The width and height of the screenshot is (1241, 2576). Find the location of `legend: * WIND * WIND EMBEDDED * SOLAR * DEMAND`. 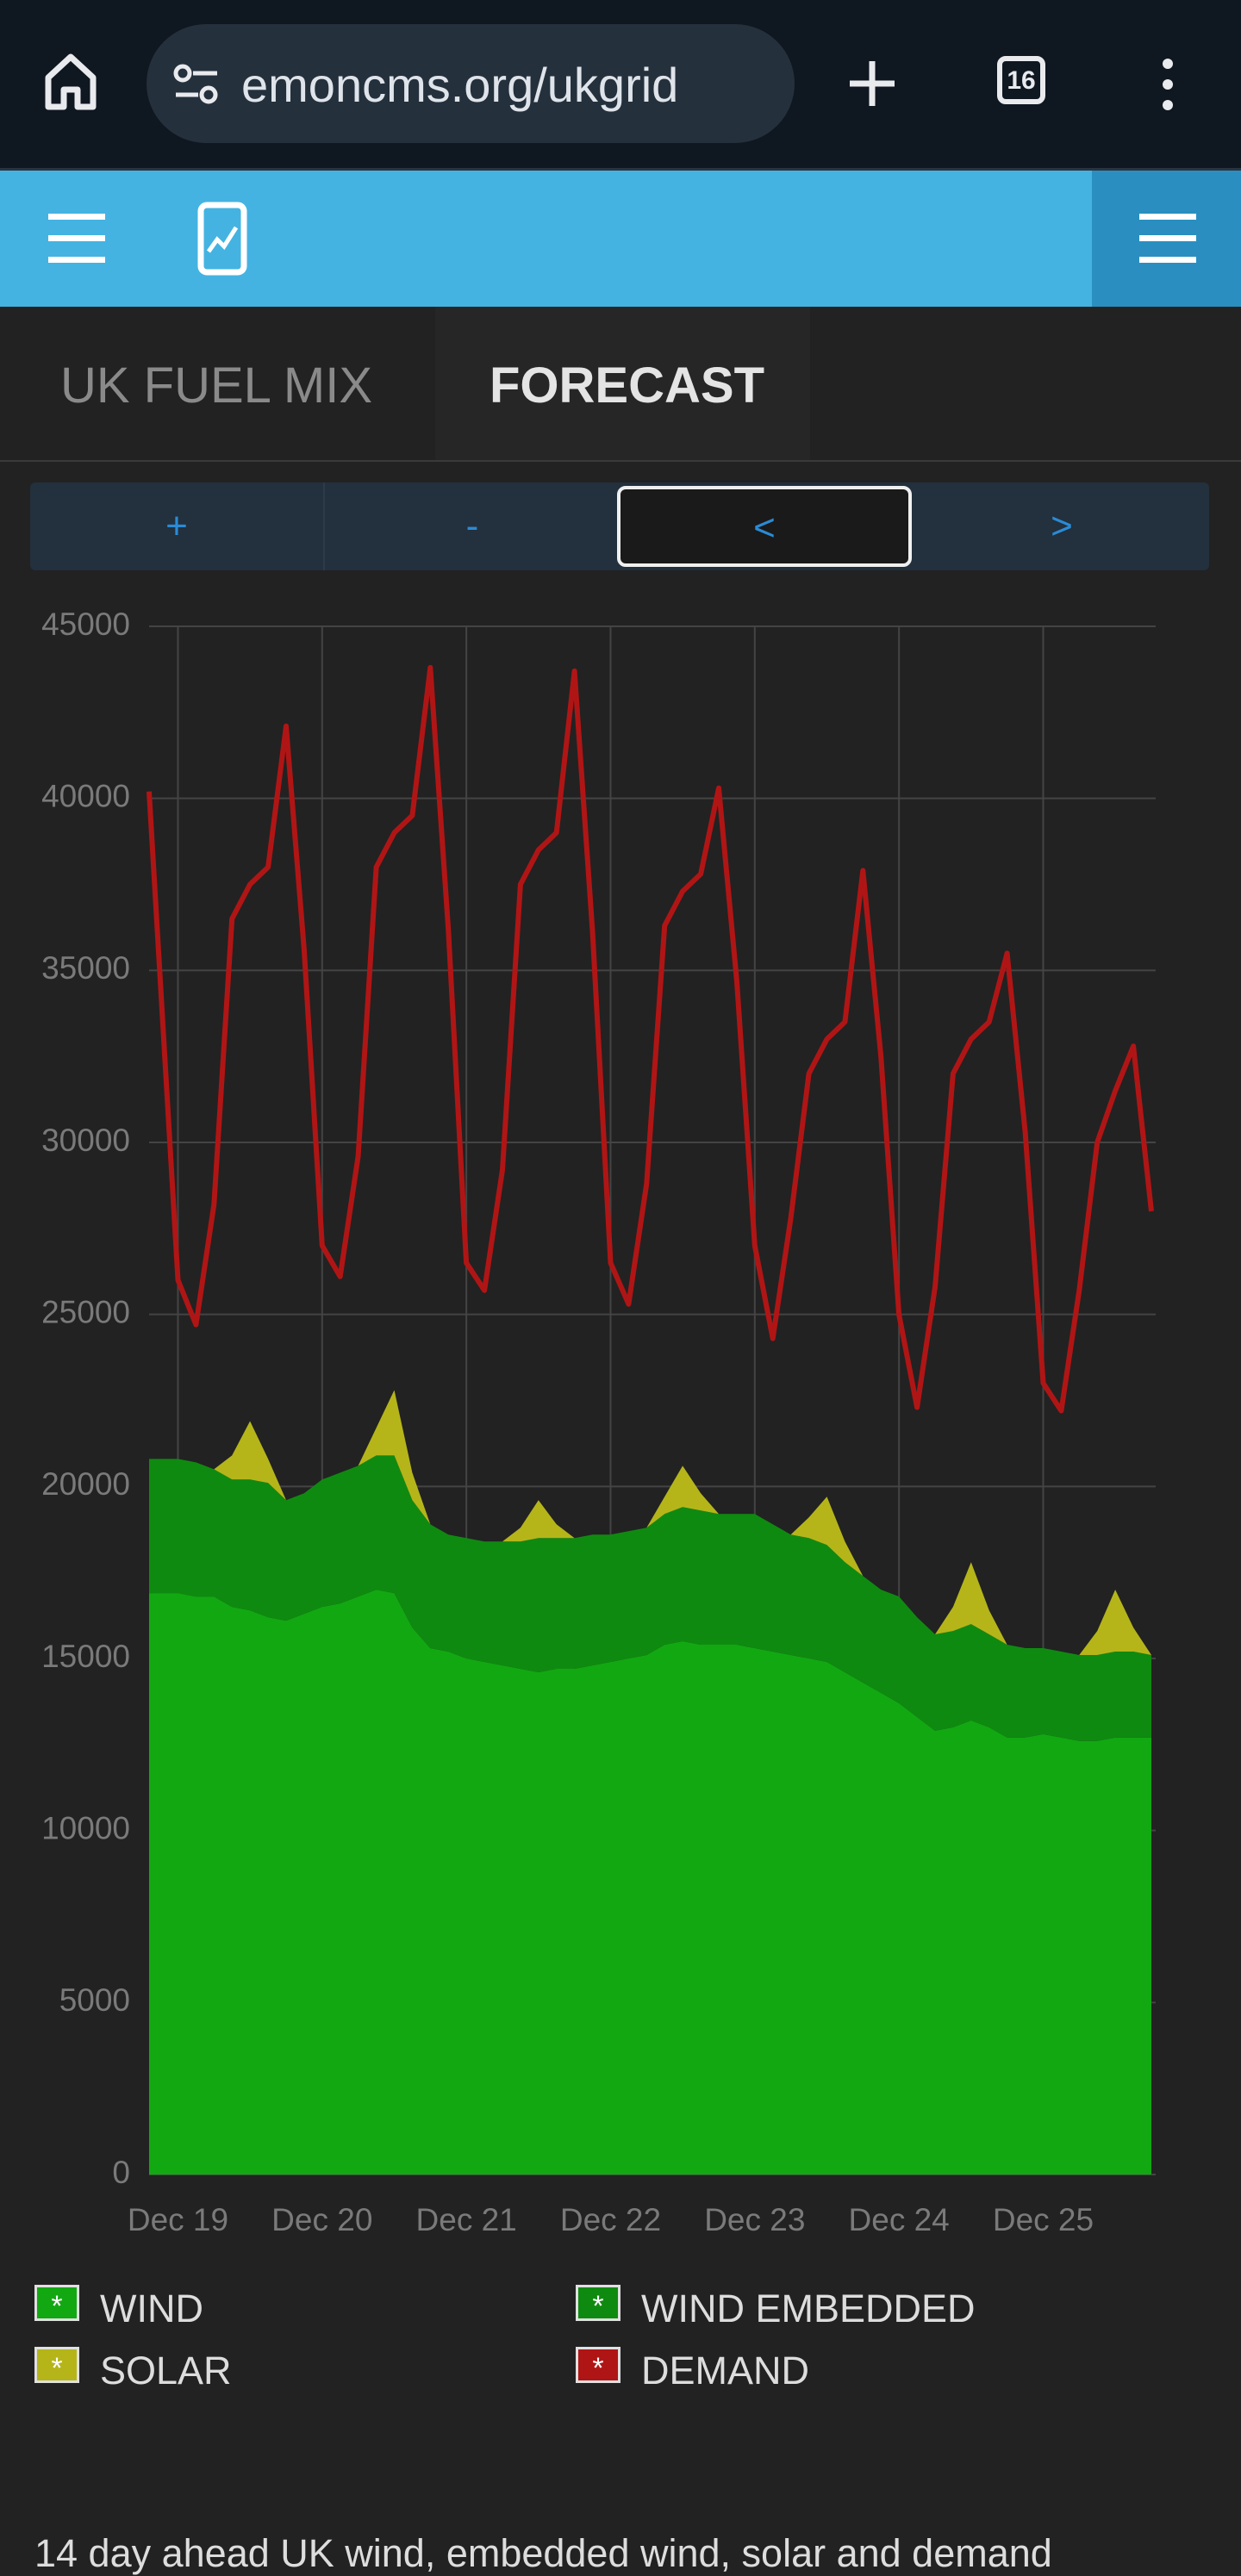

legend: * WIND * WIND EMBEDDED * SOLAR * DEMAND is located at coordinates (620, 2339).